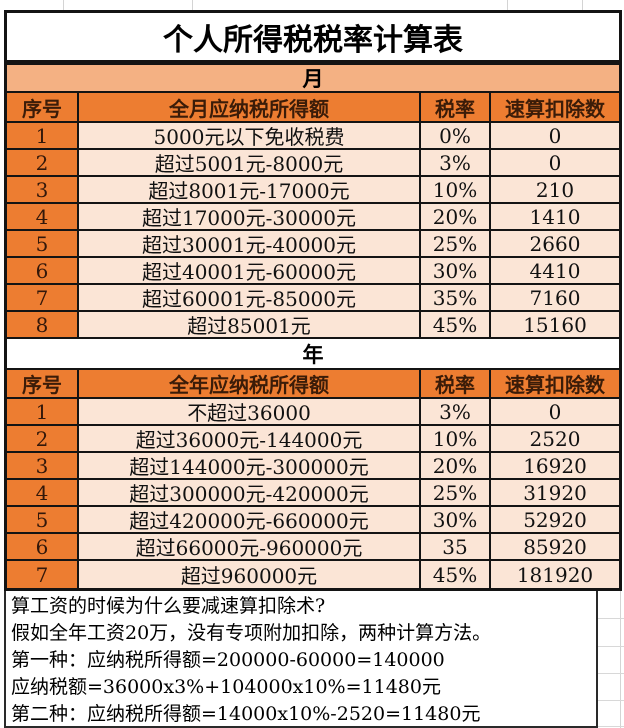 The height and width of the screenshot is (728, 624). What do you see at coordinates (226, 687) in the screenshot?
I see `note-line: 应纳税额=36000x3%+104000x10%=11480元` at bounding box center [226, 687].